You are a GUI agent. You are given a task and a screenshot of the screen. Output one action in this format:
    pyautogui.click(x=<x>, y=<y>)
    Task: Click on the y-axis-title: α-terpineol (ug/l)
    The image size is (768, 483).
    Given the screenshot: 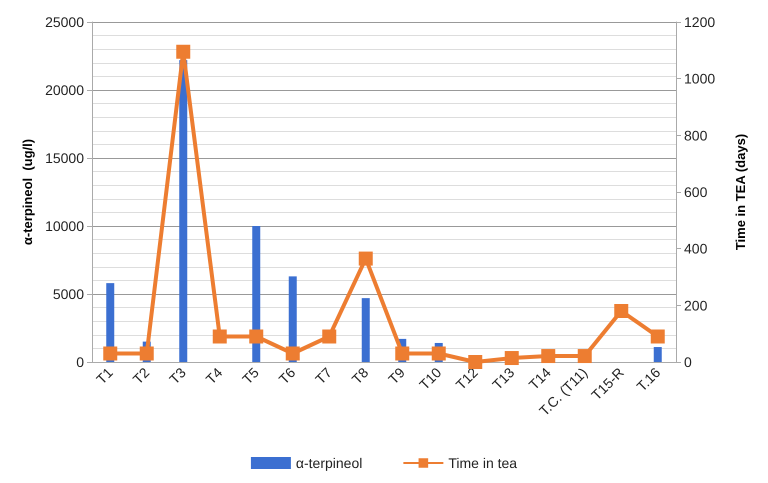 What is the action you would take?
    pyautogui.click(x=27, y=192)
    